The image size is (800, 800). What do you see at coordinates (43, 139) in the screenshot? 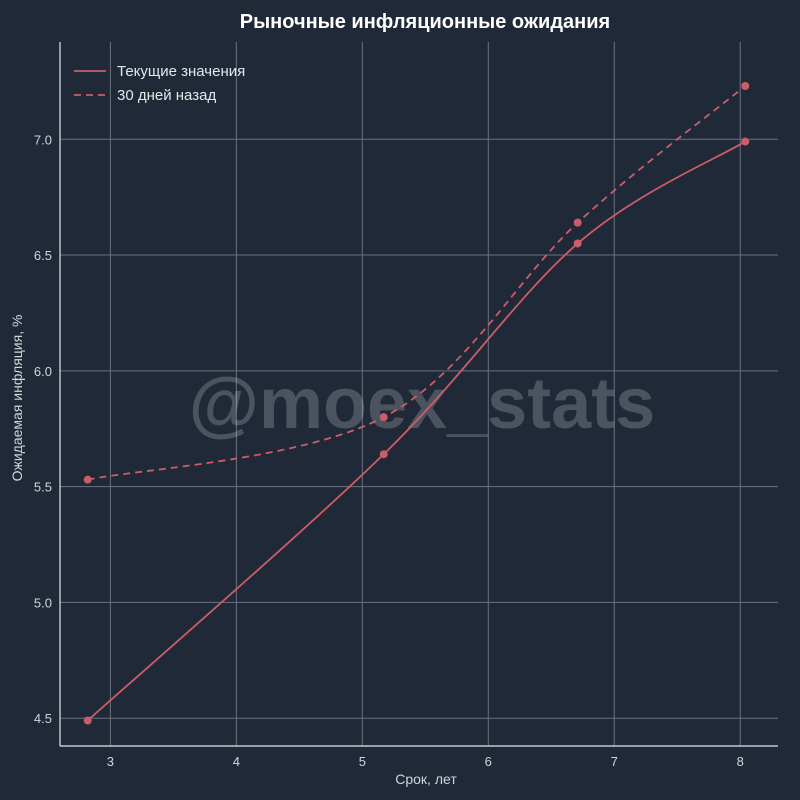
I see `y-tick-label: 7.0` at bounding box center [43, 139].